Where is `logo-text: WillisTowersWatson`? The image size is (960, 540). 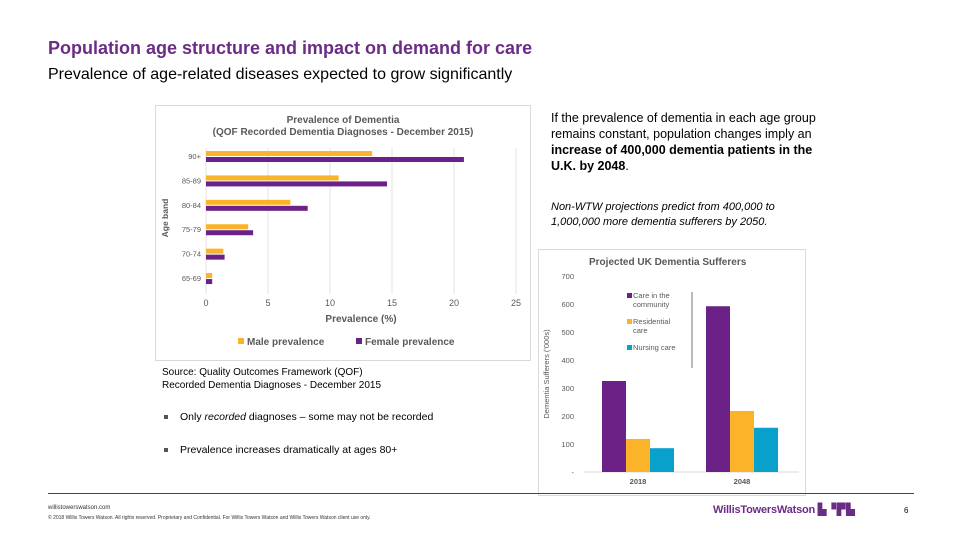
logo-text: WillisTowersWatson is located at coordinates (764, 510).